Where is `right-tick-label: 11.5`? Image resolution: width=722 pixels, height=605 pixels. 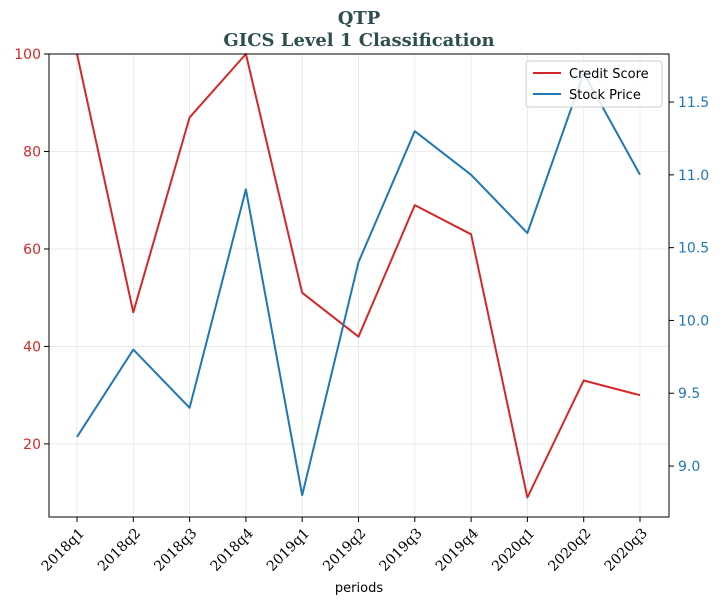
right-tick-label: 11.5 is located at coordinates (693, 103).